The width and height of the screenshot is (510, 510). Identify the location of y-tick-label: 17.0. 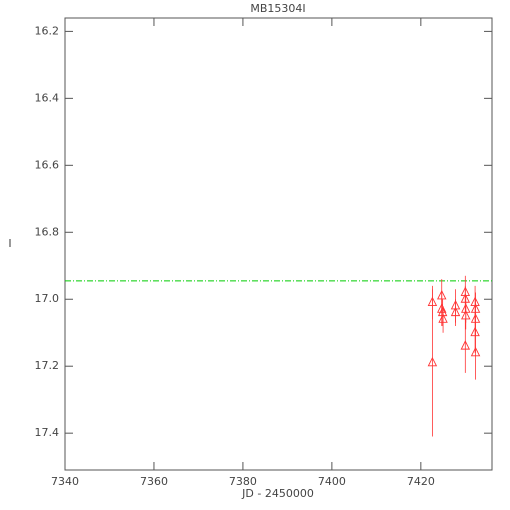
(47, 298).